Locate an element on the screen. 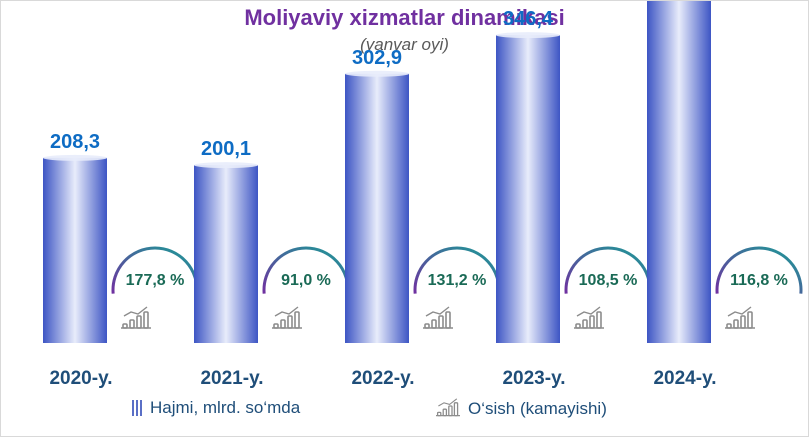 This screenshot has width=809, height=437. category-label: 2021-y. is located at coordinates (231, 378).